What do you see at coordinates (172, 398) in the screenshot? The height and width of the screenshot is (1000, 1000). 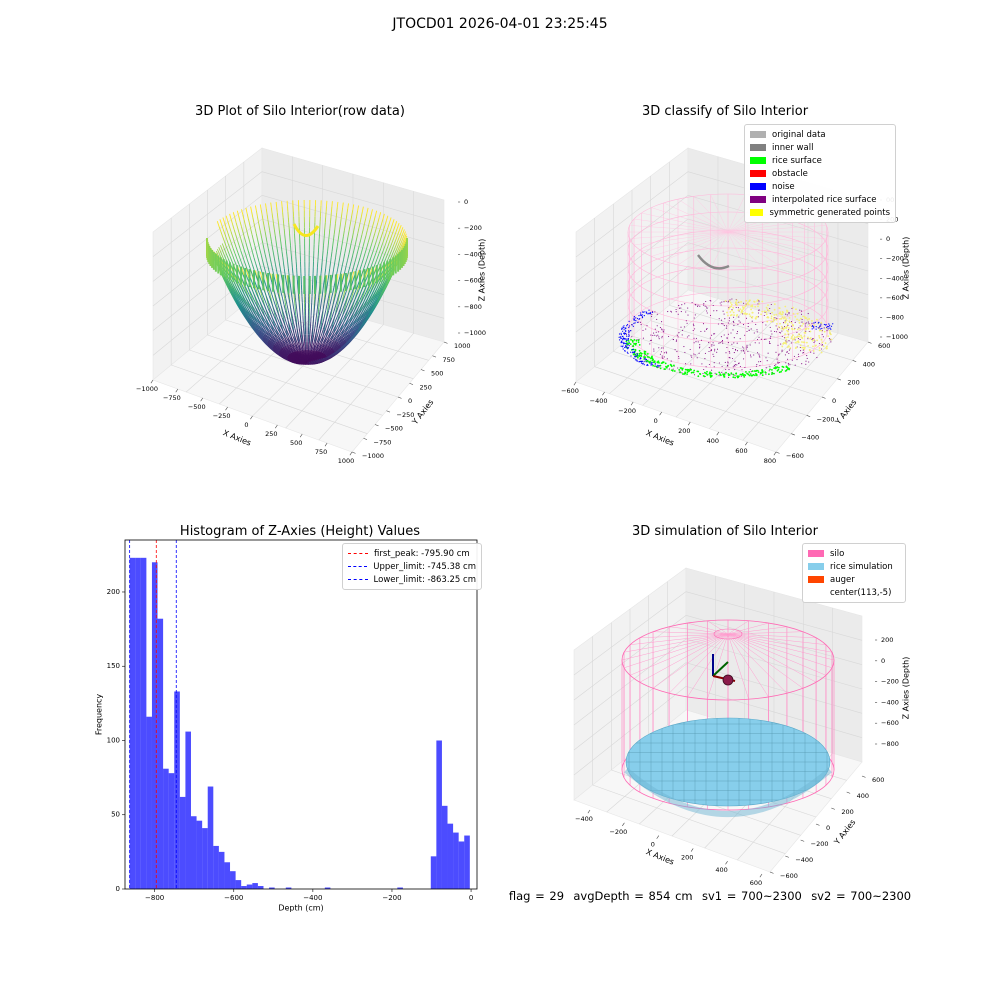 I see `tick-label: −750` at bounding box center [172, 398].